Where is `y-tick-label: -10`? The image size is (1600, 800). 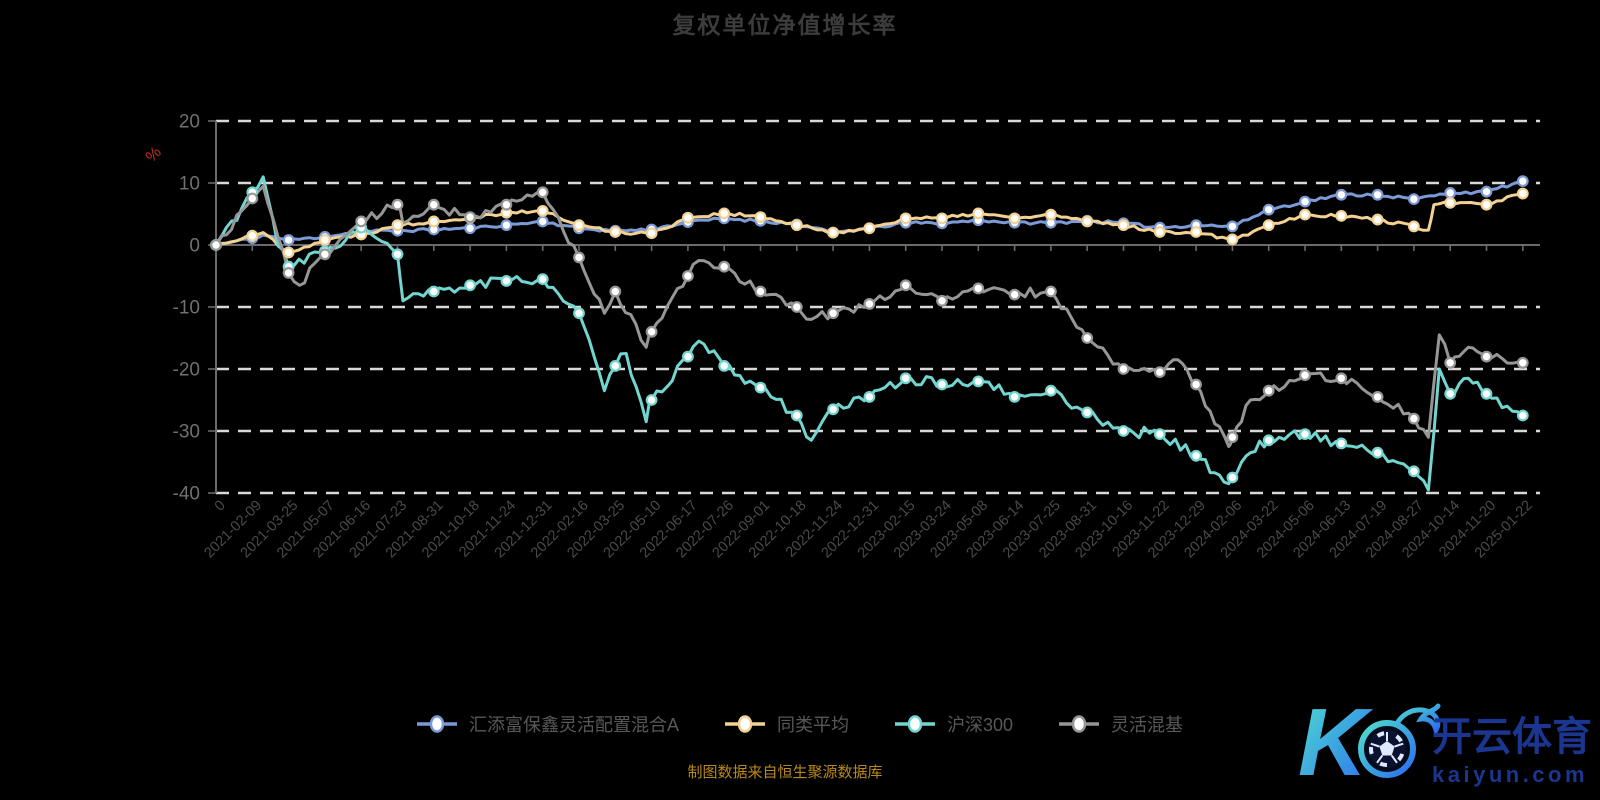
y-tick-label: -10 is located at coordinates (186, 308).